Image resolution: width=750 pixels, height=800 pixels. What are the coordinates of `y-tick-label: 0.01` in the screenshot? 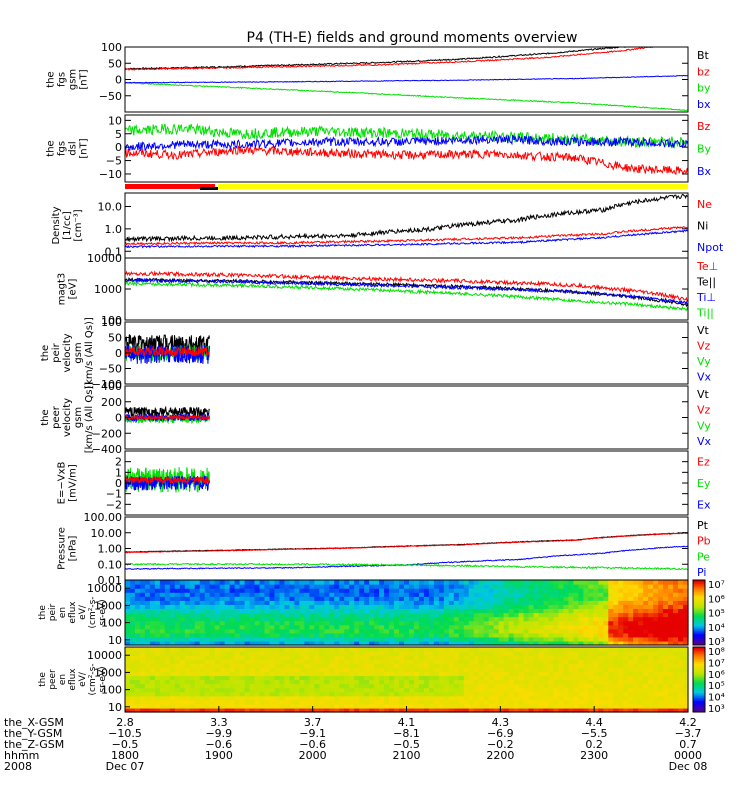 It's located at (110, 580).